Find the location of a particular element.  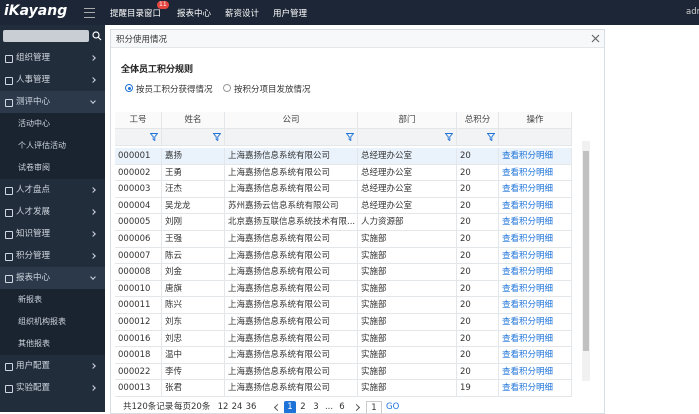

menu-item: 用户配置 is located at coordinates (52, 366).